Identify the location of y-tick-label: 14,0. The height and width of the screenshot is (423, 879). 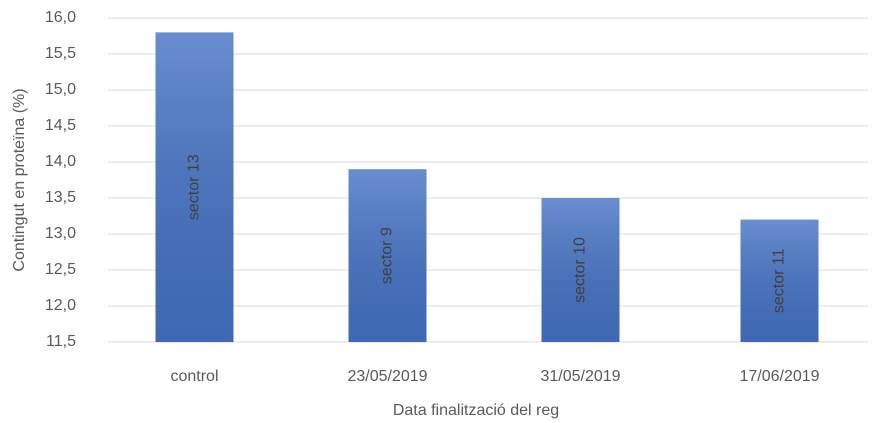
(60, 161).